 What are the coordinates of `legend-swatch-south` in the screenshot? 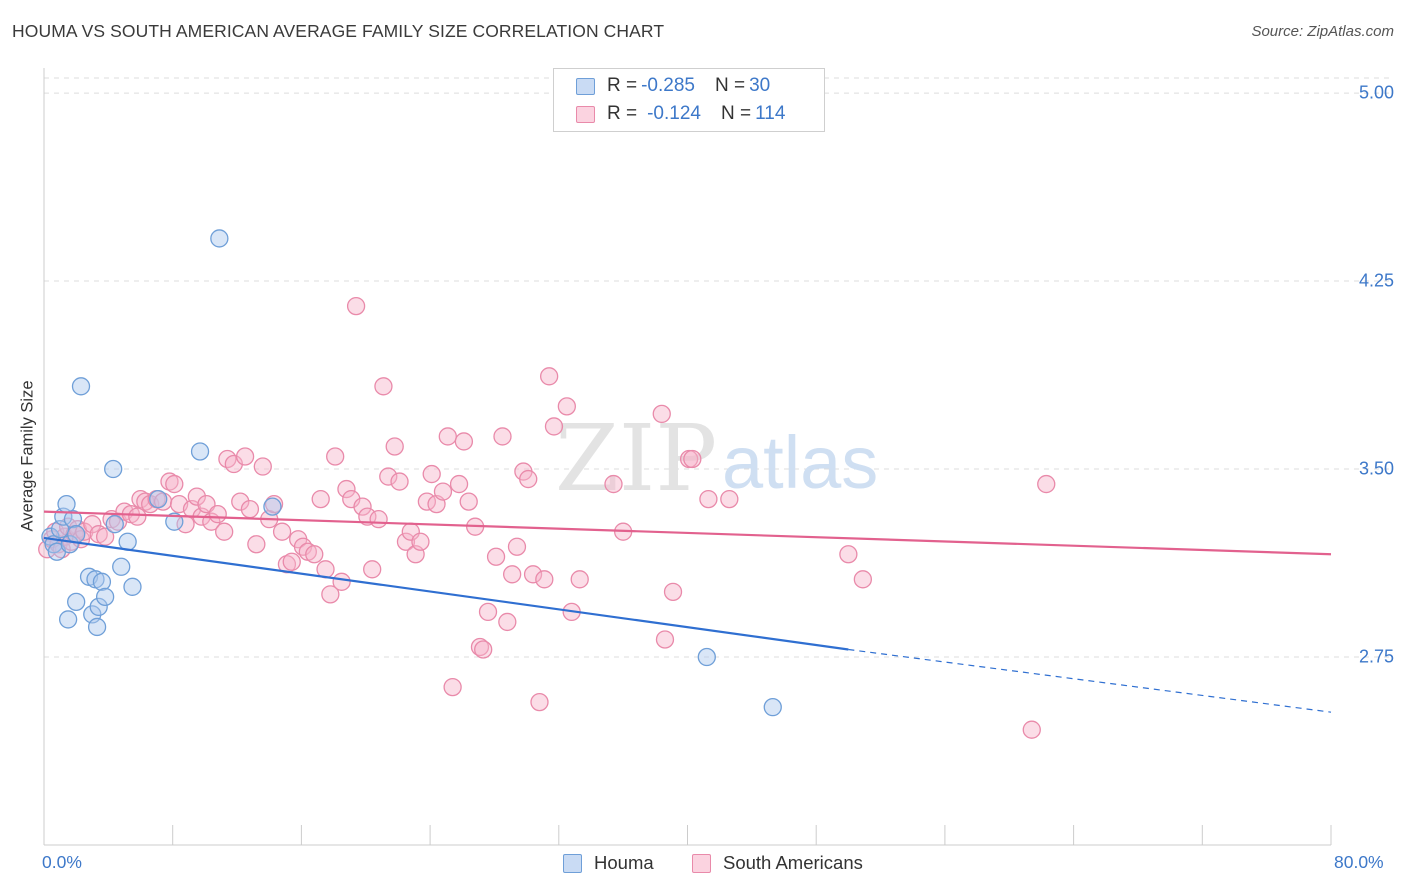 It's located at (701, 863).